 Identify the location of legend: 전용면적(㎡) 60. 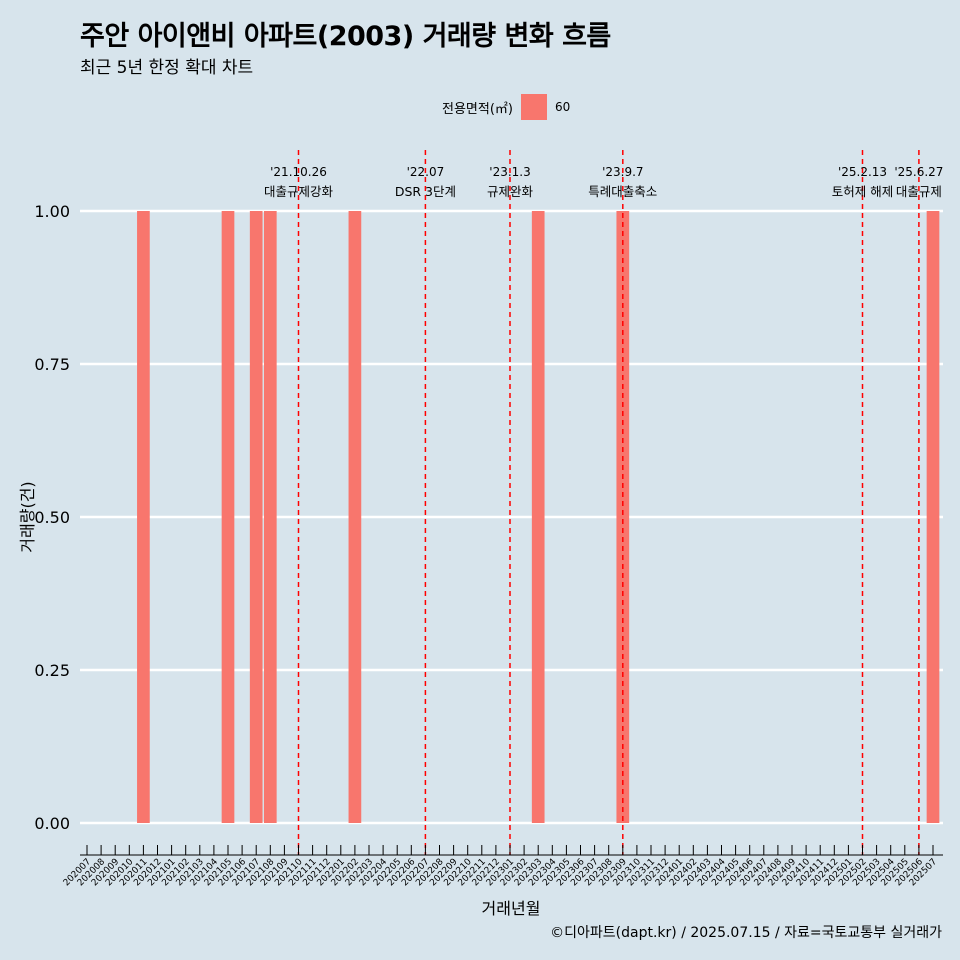
(506, 107).